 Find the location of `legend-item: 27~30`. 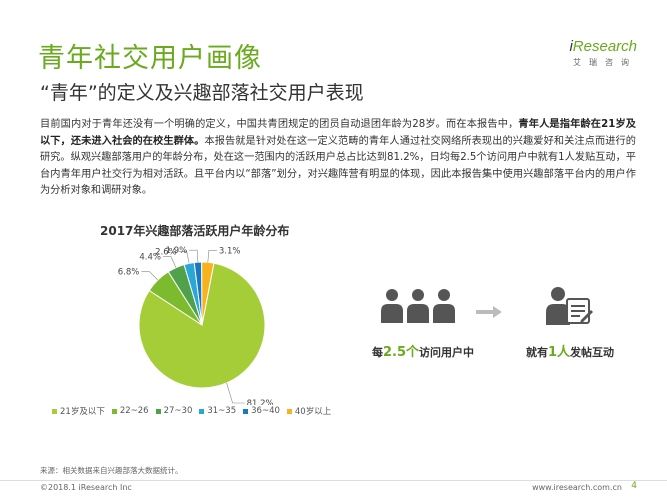

legend-item: 27~30 is located at coordinates (174, 411).